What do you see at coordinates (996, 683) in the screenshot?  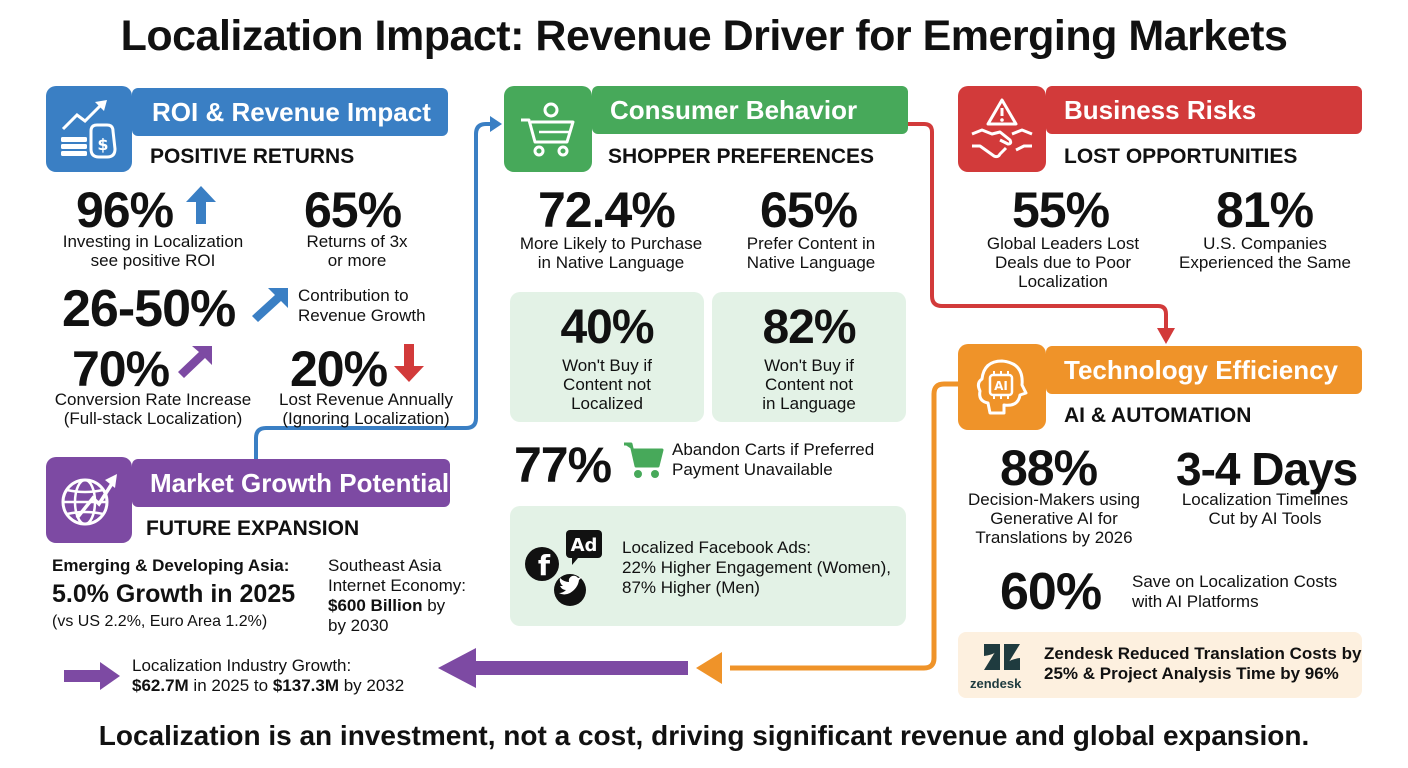 I see `zendesk-logo-text: zendesk` at bounding box center [996, 683].